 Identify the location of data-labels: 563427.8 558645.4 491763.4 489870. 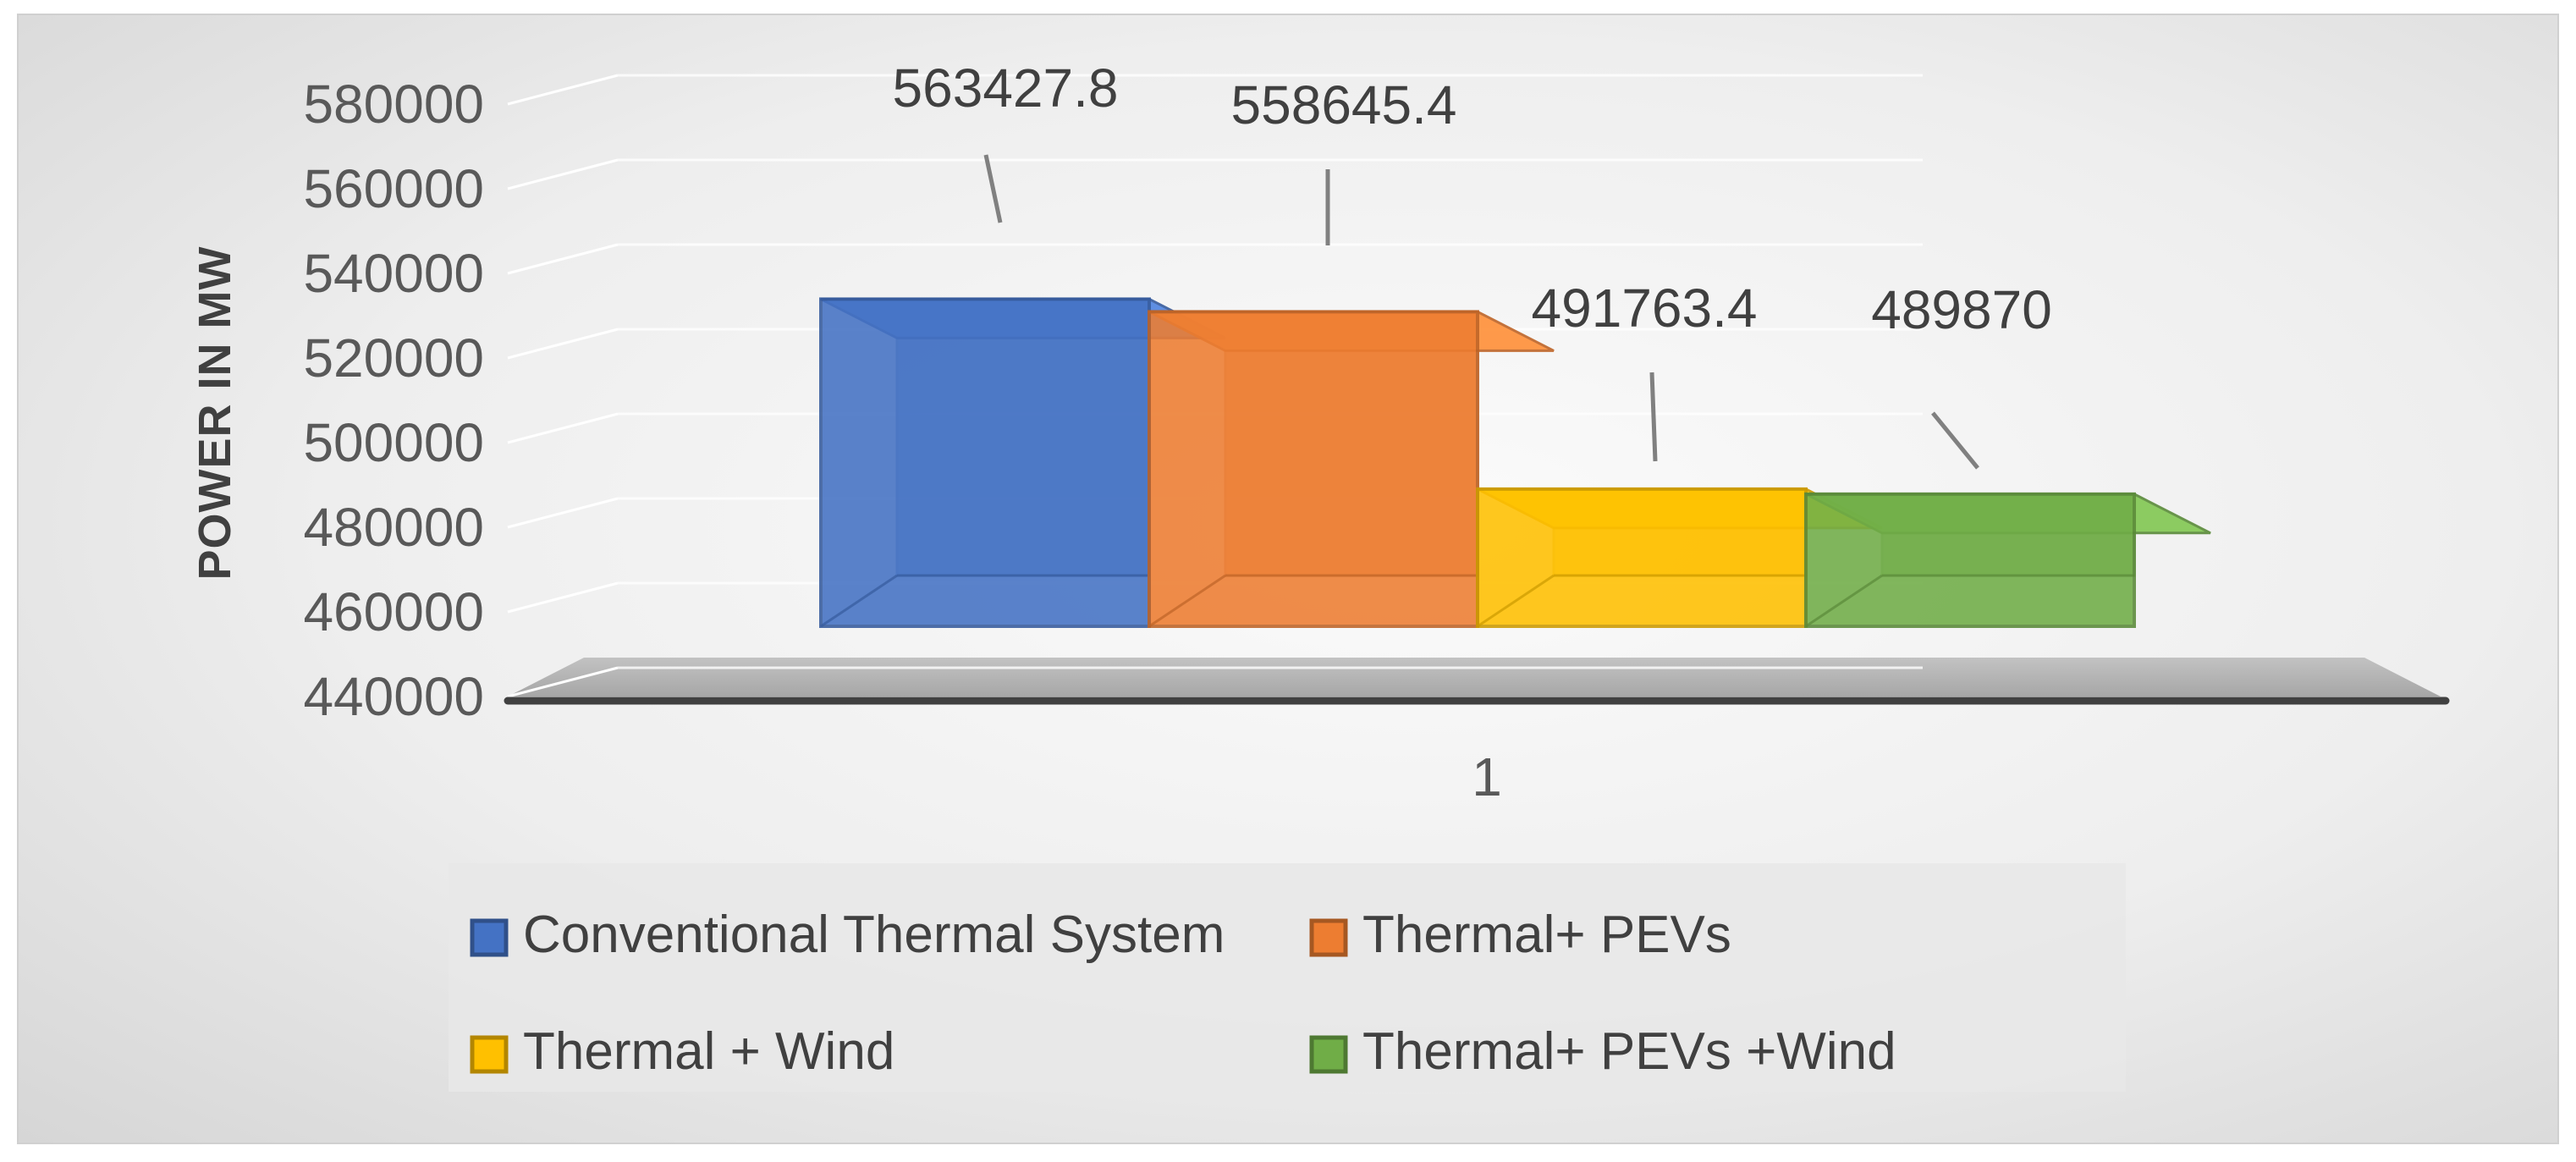
(1472, 199).